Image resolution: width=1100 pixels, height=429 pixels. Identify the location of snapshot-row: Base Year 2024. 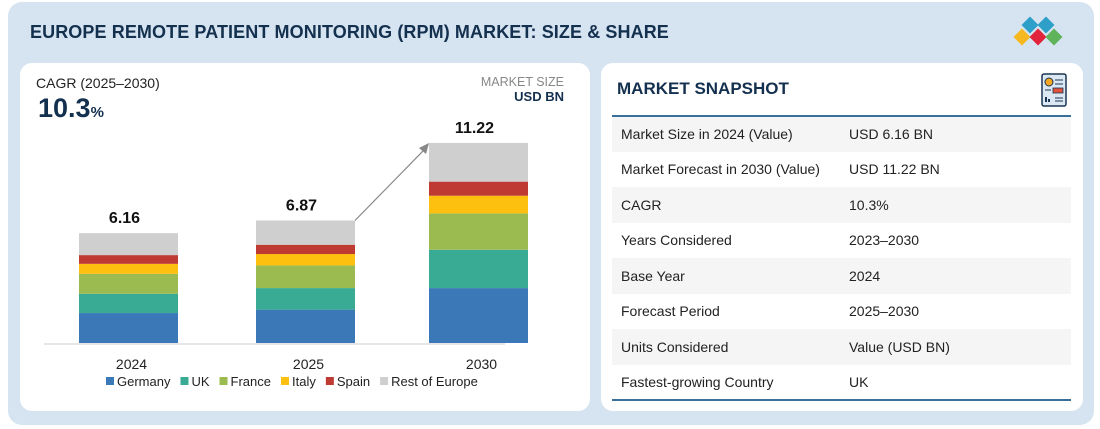
(841, 276).